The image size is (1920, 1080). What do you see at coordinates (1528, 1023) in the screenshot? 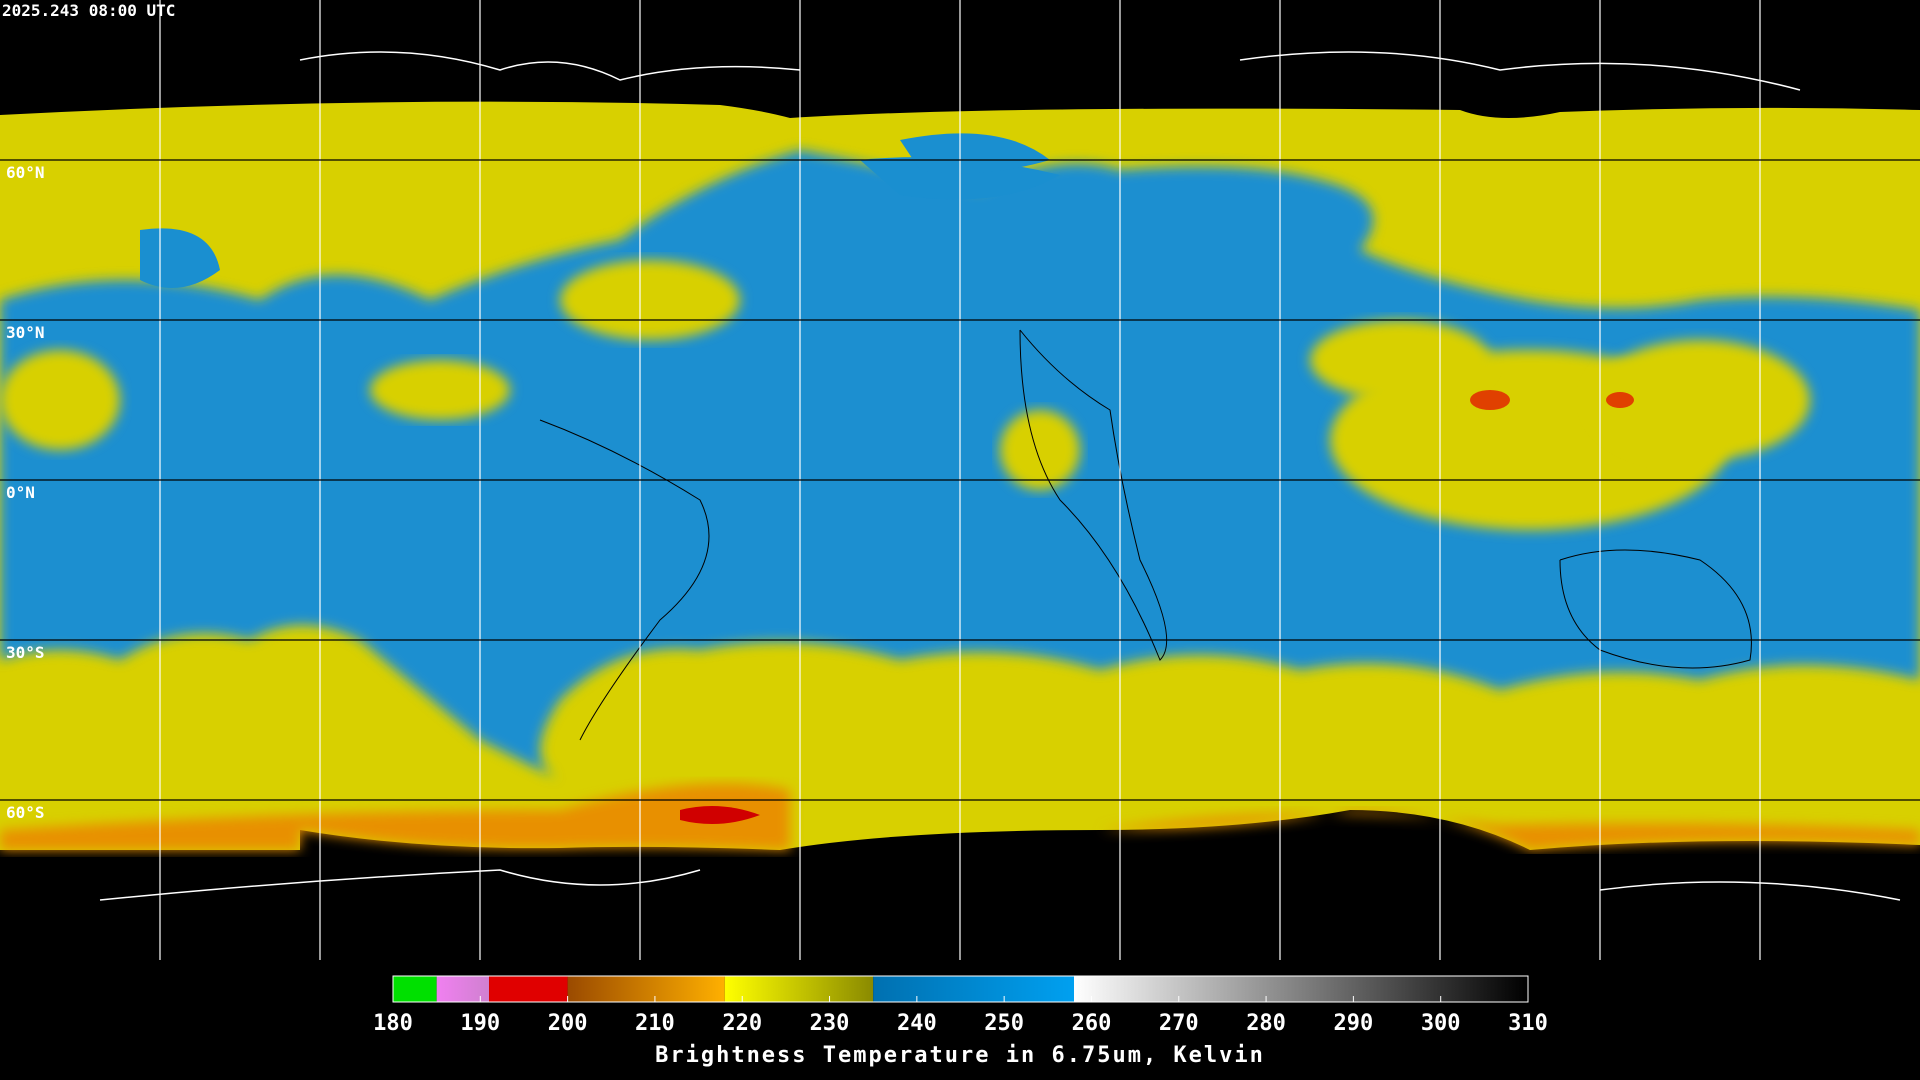
I see `colorbar-tick-label: 310` at bounding box center [1528, 1023].